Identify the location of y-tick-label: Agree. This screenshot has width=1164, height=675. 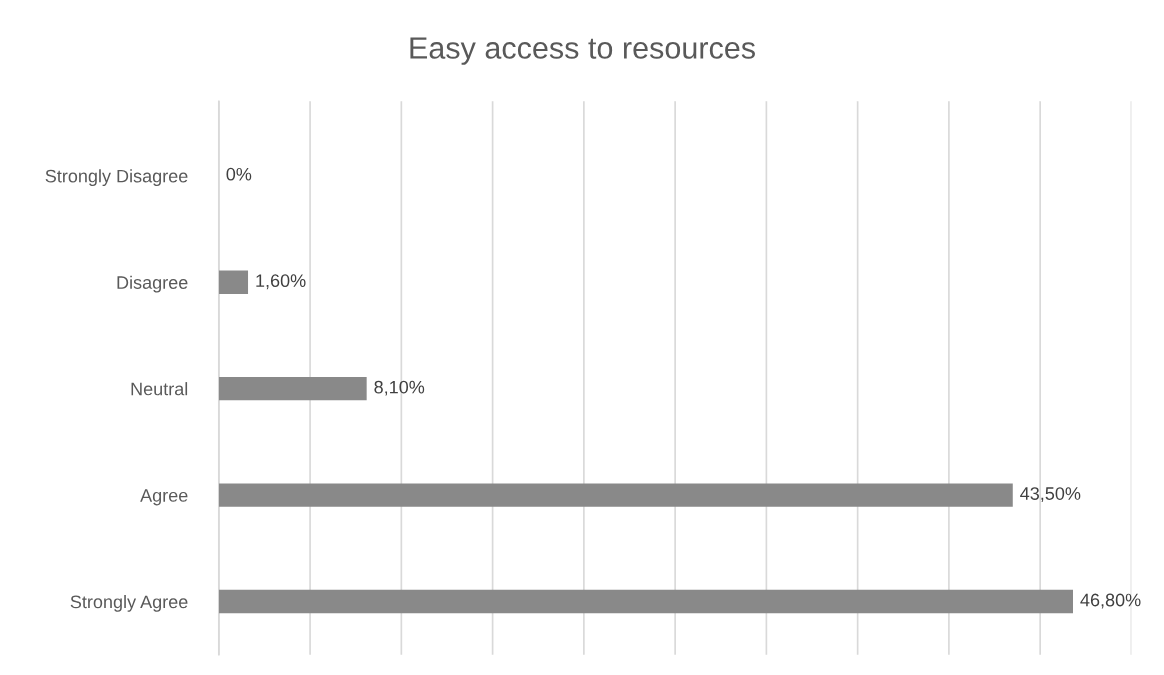
(164, 497).